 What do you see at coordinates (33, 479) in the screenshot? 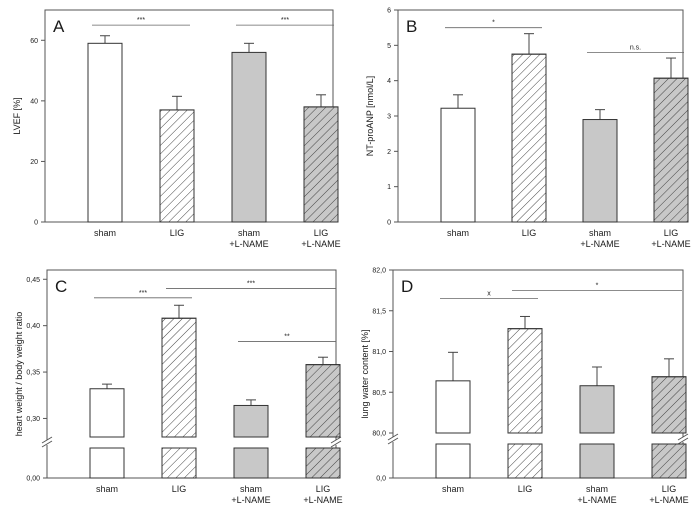
I see `y-tick-label-zero: 0,00` at bounding box center [33, 479].